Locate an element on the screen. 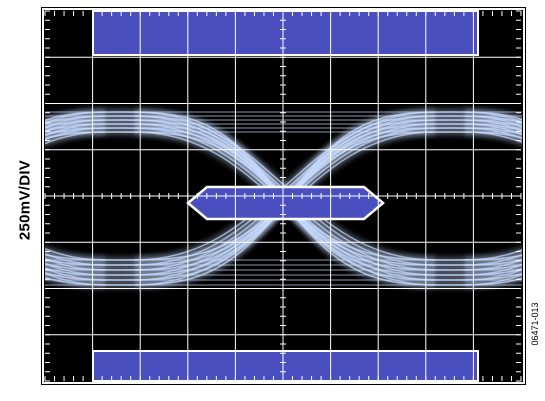 The height and width of the screenshot is (401, 545). figure-id: 06471-013 is located at coordinates (535, 324).